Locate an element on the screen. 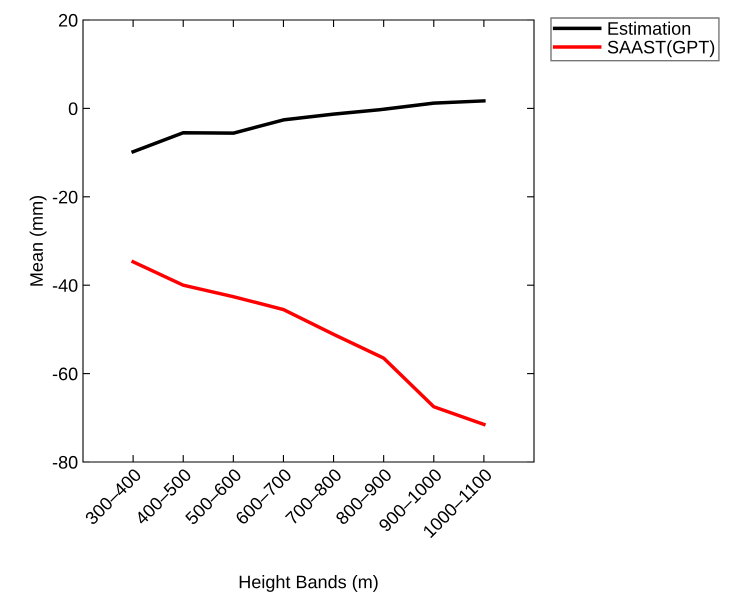 The image size is (744, 605). legend-label: Estimation is located at coordinates (649, 28).